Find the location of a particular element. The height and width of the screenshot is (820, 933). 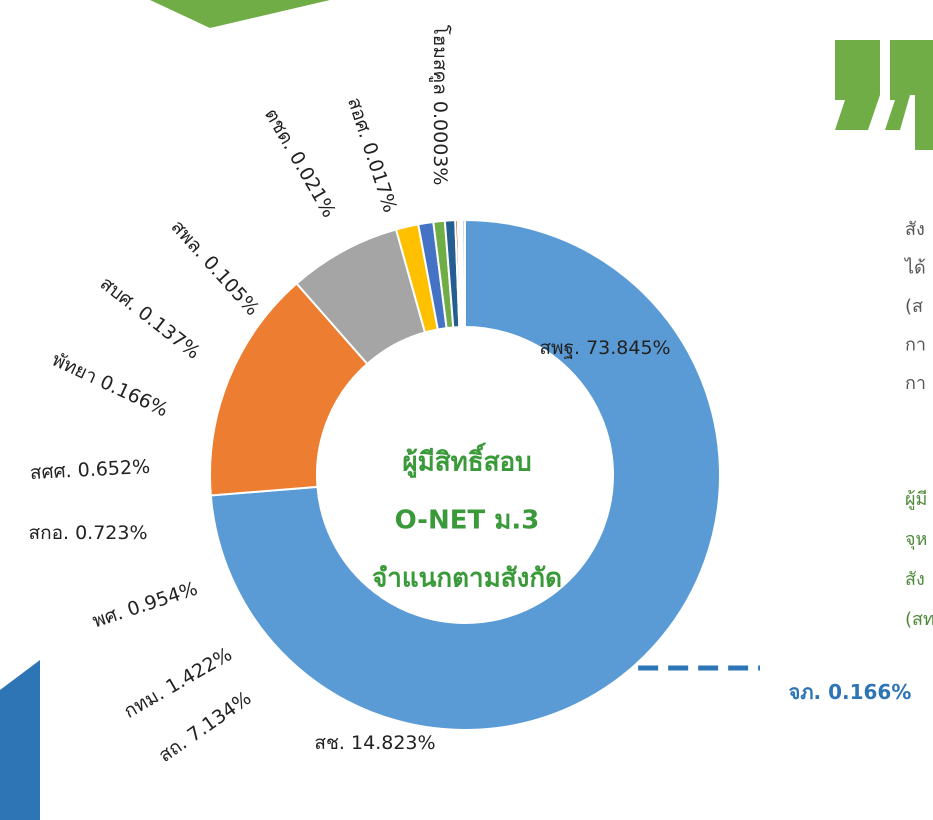

category-name: สกอ. is located at coordinates (48, 533).